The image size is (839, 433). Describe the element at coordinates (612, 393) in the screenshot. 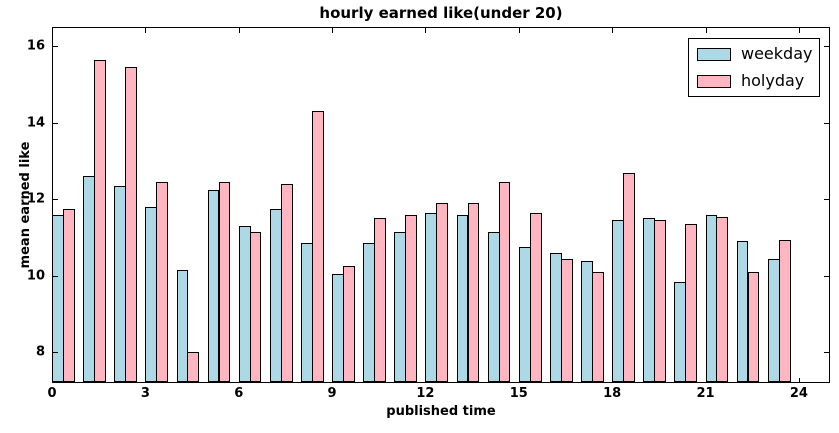

I see `x-tick-label: 18` at that location.